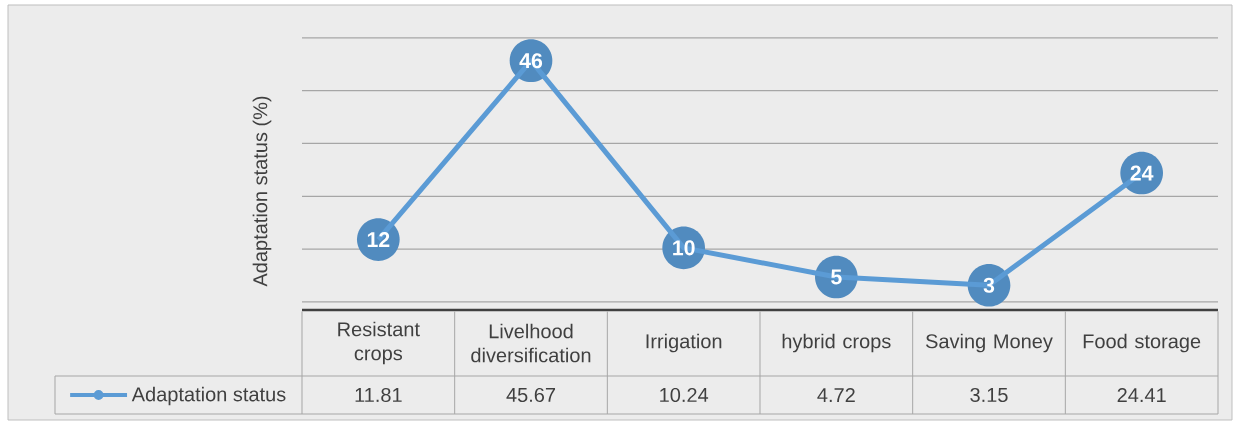 This screenshot has width=1243, height=423. What do you see at coordinates (836, 277) in the screenshot?
I see `annotation: 5` at bounding box center [836, 277].